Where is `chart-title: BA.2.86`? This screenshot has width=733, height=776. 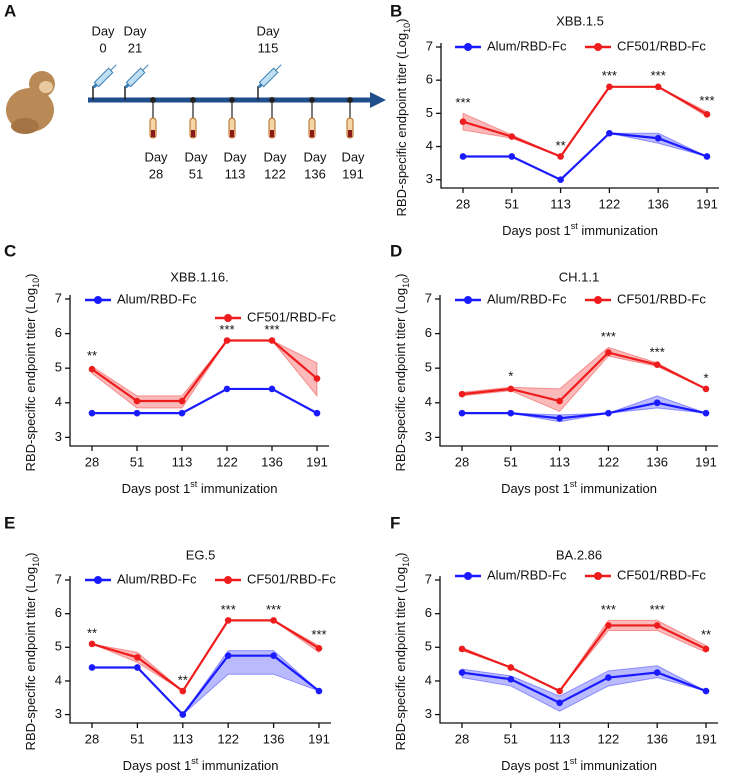
chart-title: BA.2.86 is located at coordinates (579, 554).